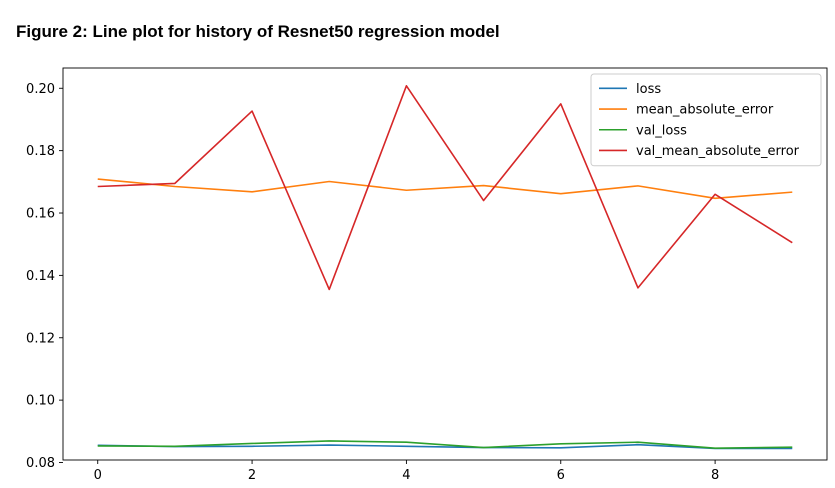  Describe the element at coordinates (252, 475) in the screenshot. I see `x-tick-label: 2` at that location.